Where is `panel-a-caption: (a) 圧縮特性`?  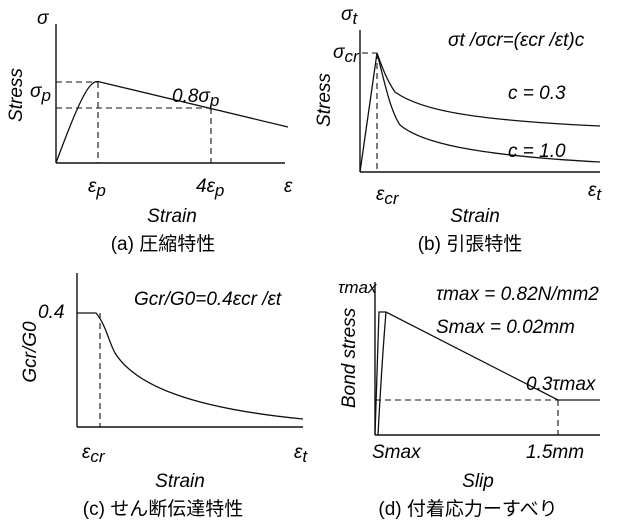
panel-a-caption: (a) 圧縮特性 is located at coordinates (163, 244).